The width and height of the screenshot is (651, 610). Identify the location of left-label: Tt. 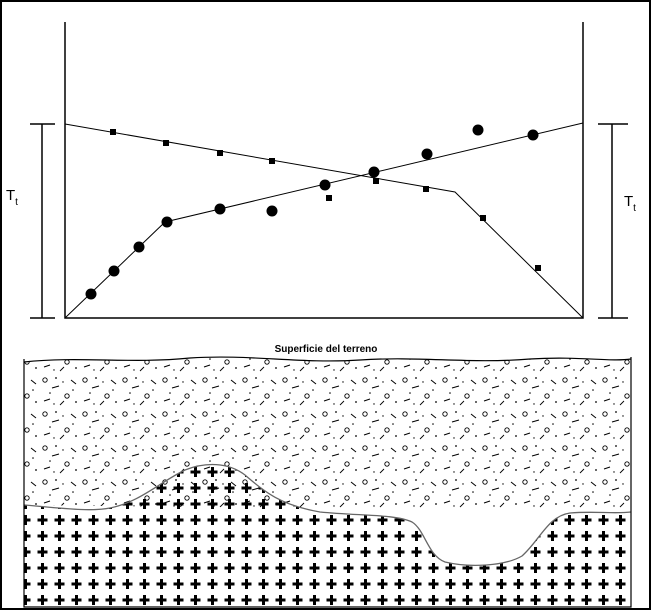
(12, 197).